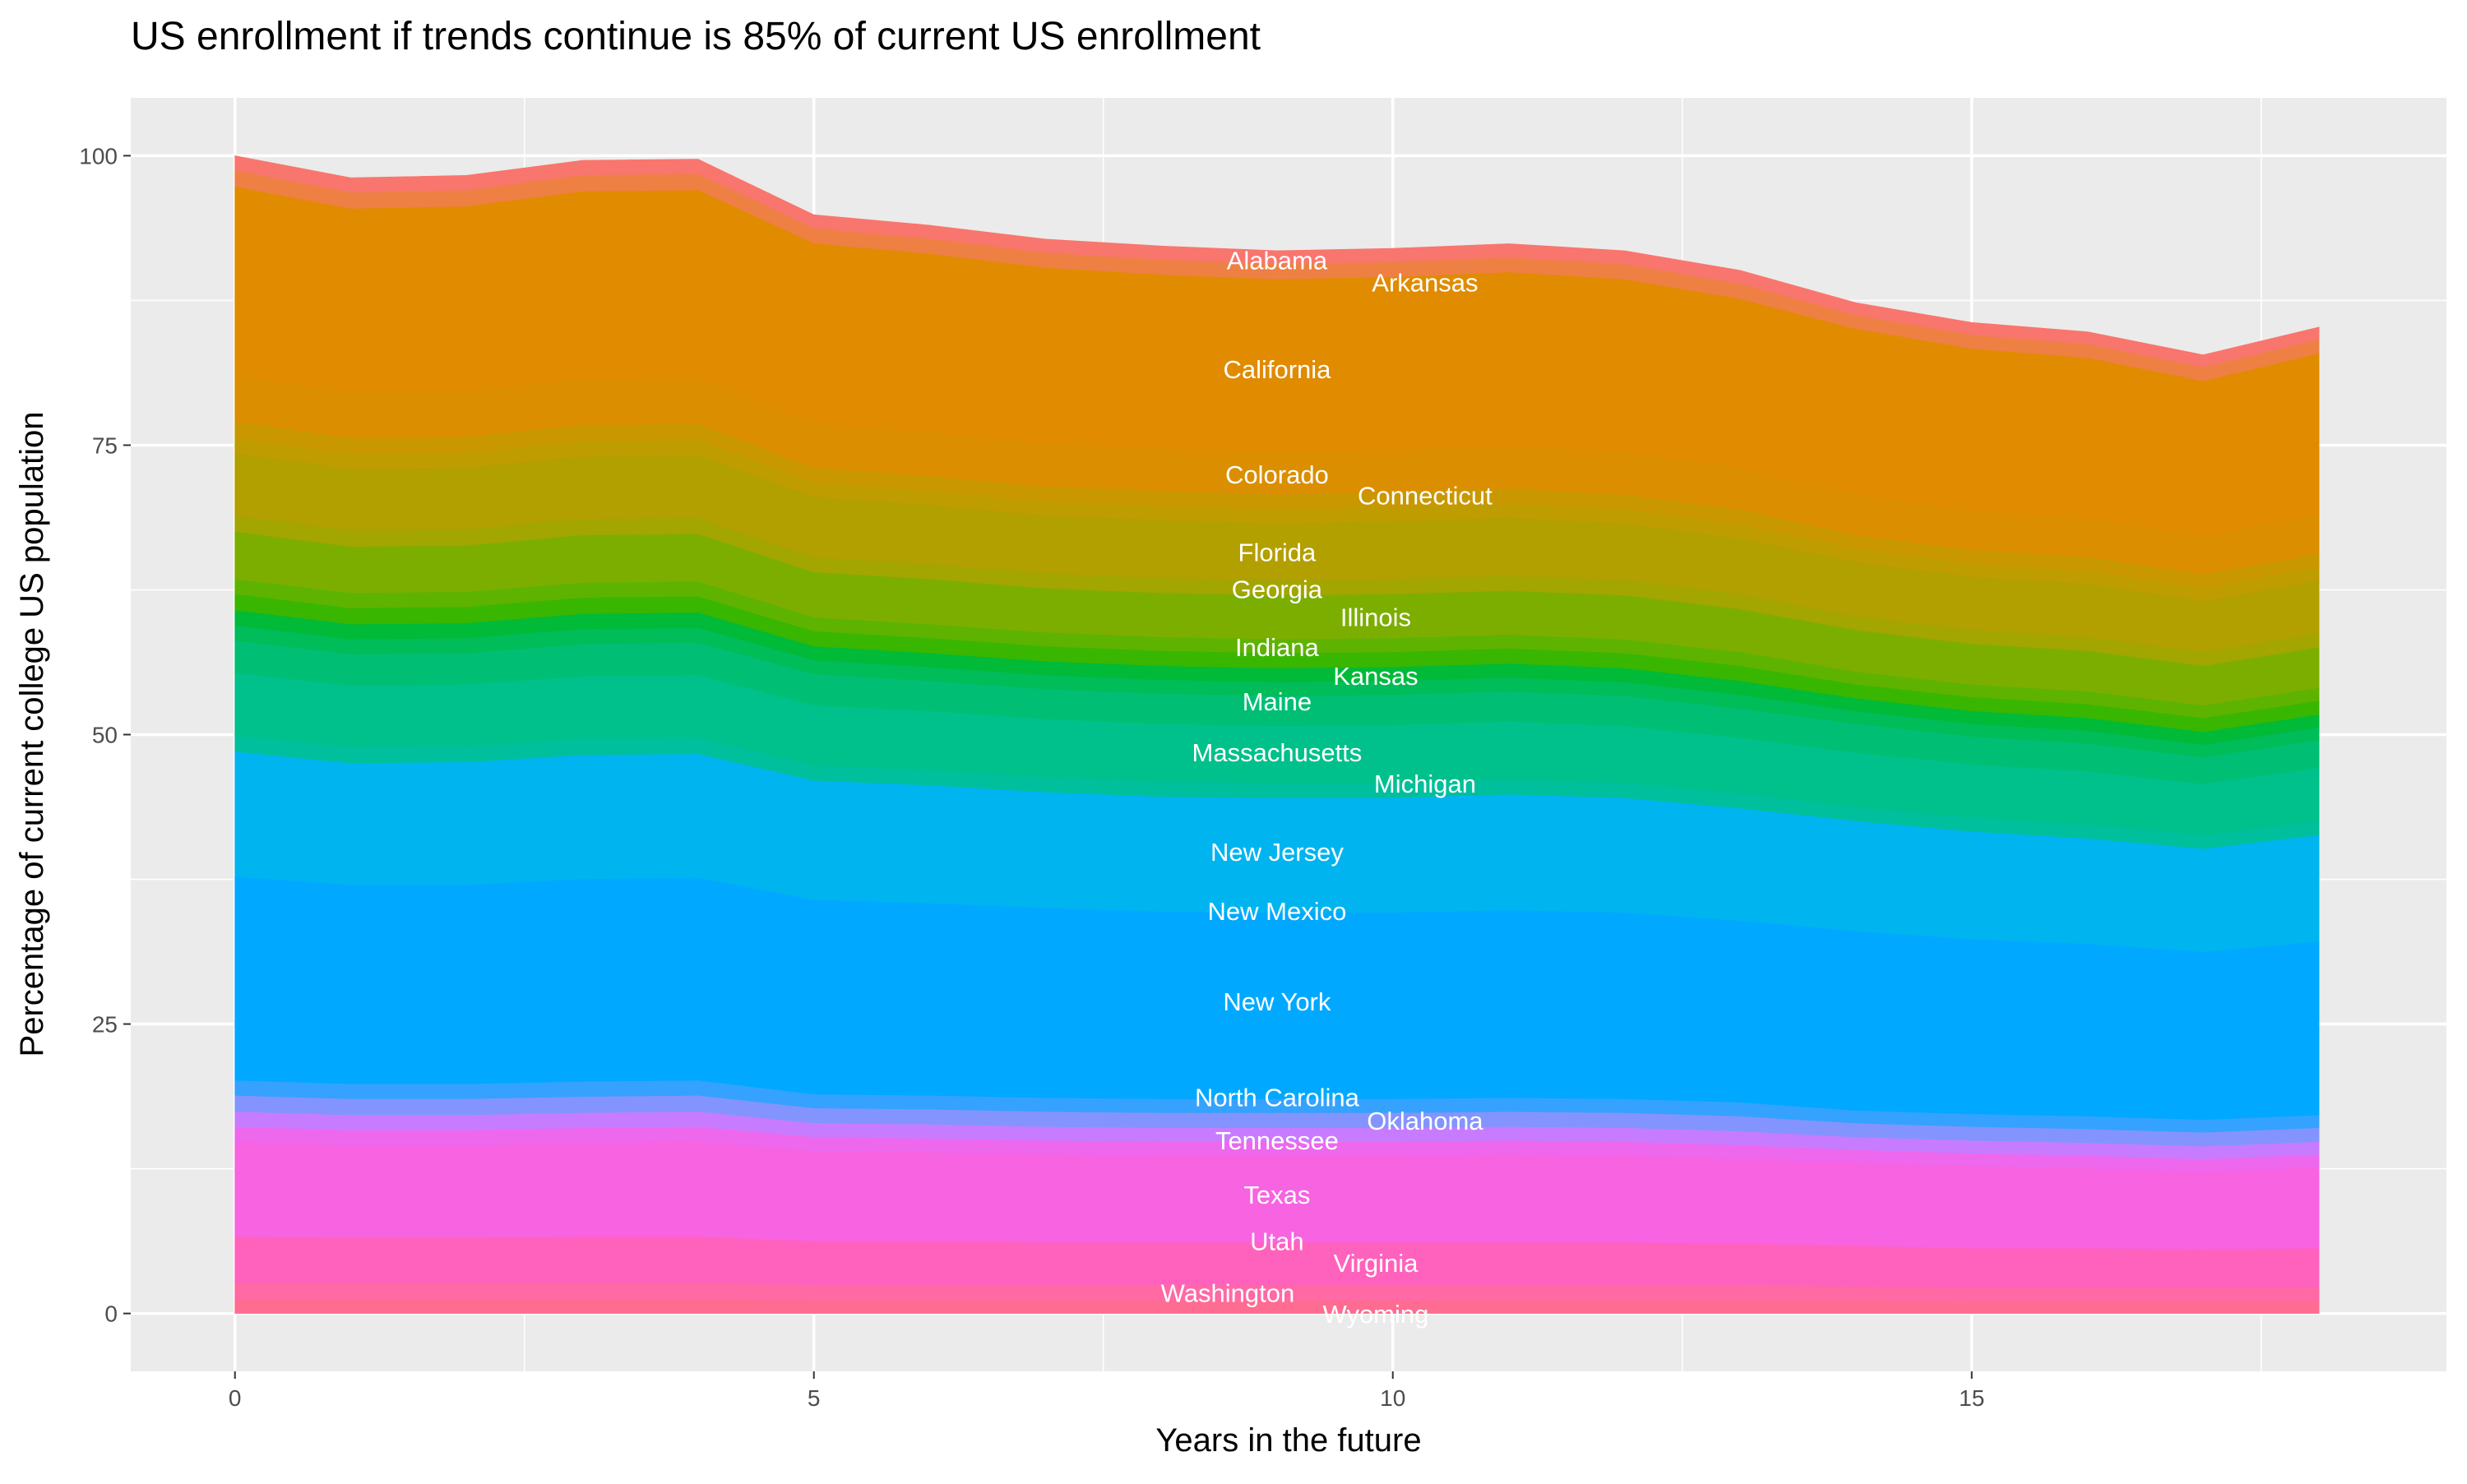 The width and height of the screenshot is (2467, 1484). I want to click on area-label: New Jersey, so click(1277, 852).